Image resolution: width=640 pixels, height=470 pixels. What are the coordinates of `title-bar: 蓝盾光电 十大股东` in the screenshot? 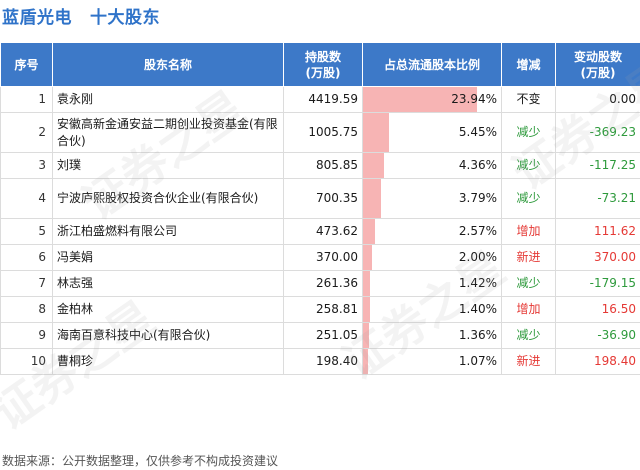 It's located at (320, 15).